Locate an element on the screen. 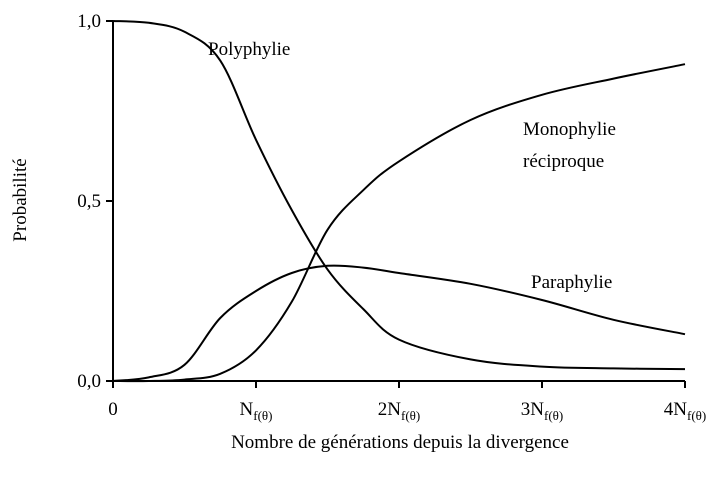 The image size is (728, 480). x-tick-main: 0 is located at coordinates (113, 409).